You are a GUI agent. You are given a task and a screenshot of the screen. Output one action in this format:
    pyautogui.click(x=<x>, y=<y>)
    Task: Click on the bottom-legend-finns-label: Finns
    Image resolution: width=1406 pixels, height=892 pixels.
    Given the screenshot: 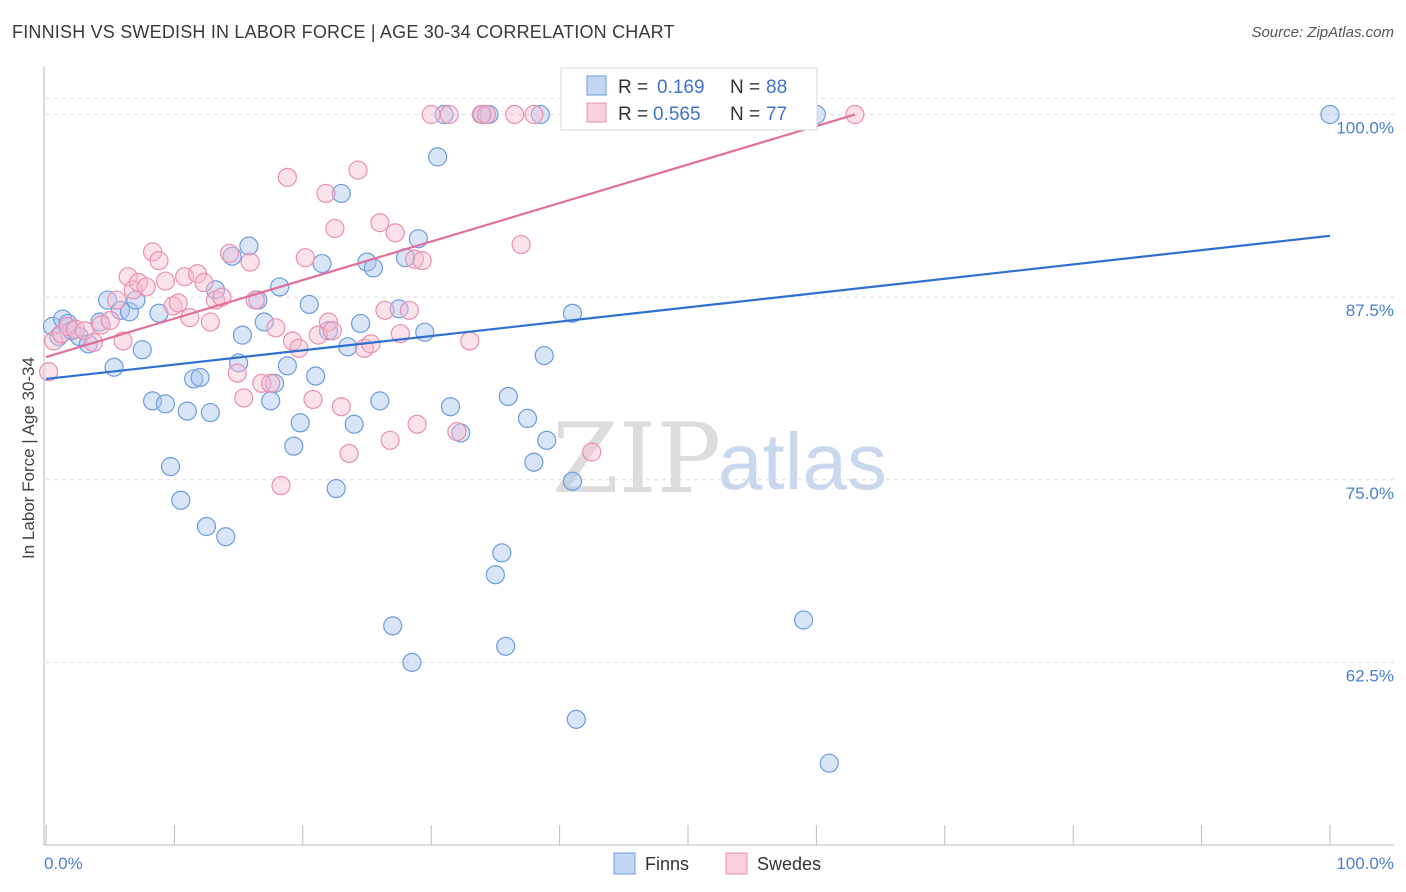 What is the action you would take?
    pyautogui.click(x=667, y=864)
    